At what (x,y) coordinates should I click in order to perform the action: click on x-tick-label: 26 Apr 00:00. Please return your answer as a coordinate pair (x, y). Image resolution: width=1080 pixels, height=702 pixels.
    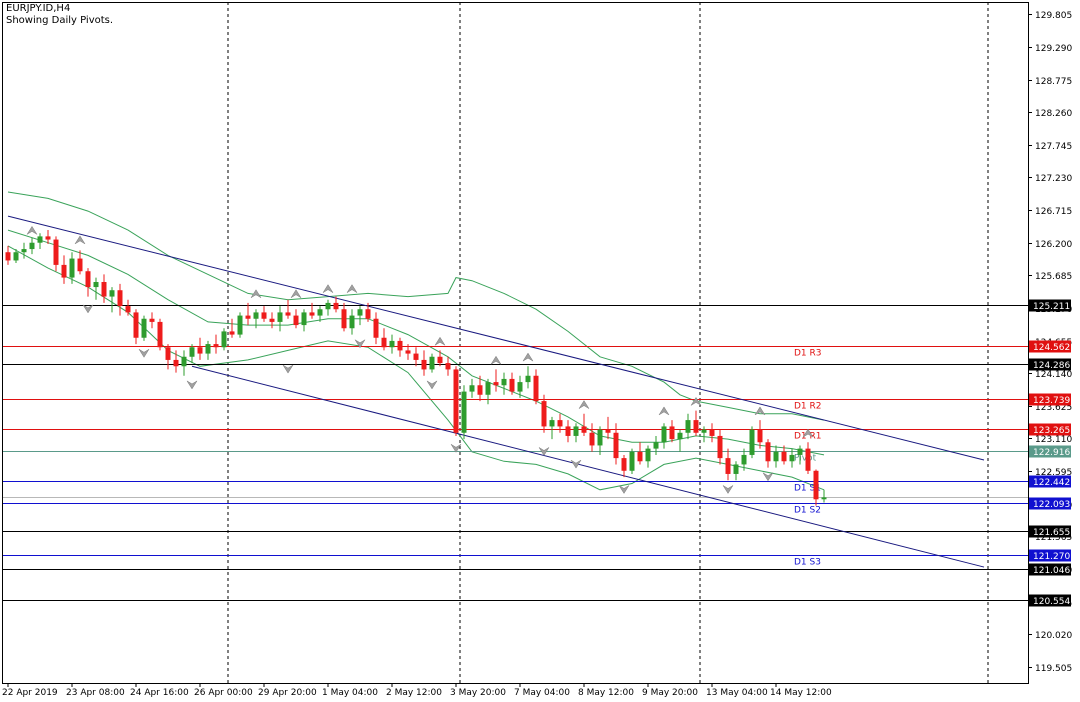
    Looking at the image, I should click on (223, 693).